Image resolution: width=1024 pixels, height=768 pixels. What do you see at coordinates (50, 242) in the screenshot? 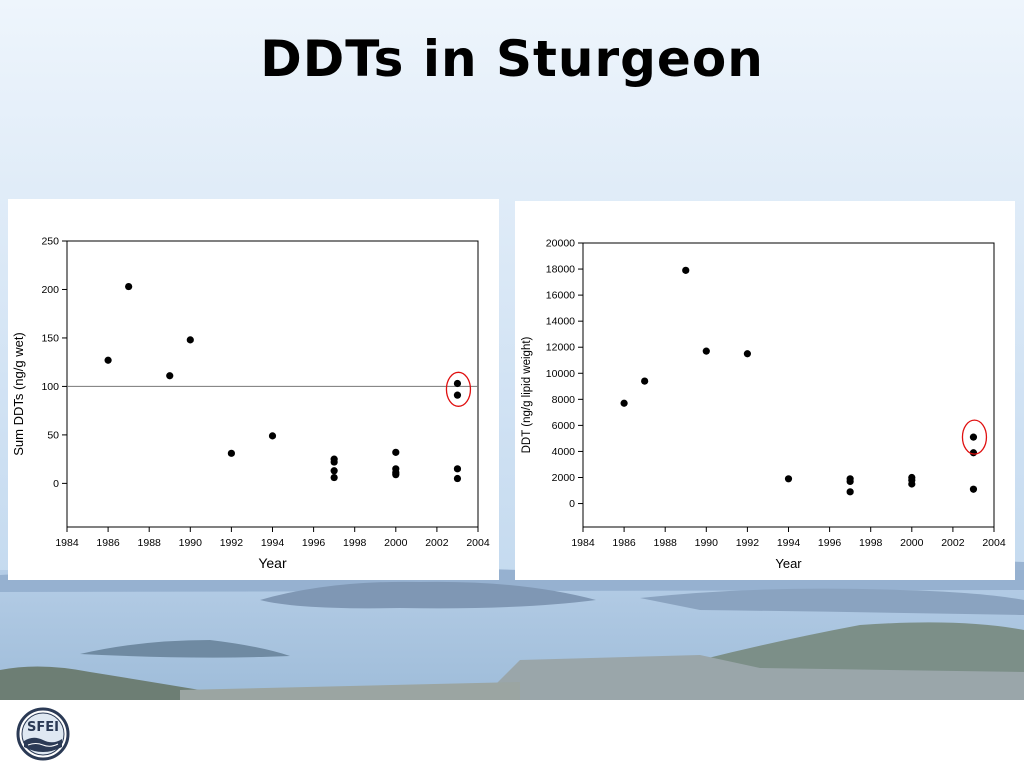
I see `y-tick-label: 250` at bounding box center [50, 242].